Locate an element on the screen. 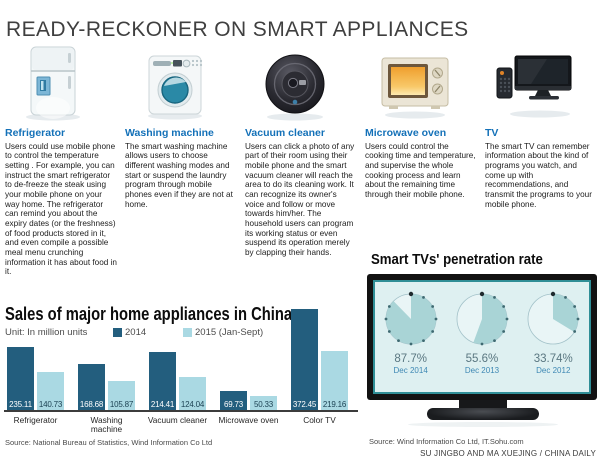 The image size is (600, 464). bar-value-label: 69.73 is located at coordinates (233, 404).